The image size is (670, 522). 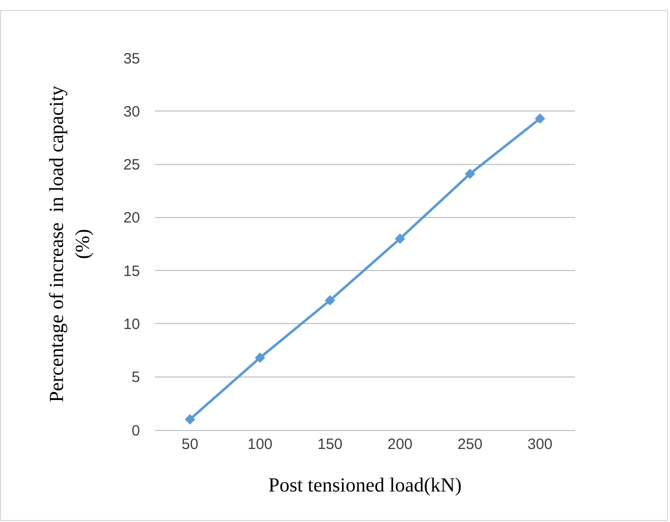 What do you see at coordinates (330, 444) in the screenshot?
I see `x-tick-label: 150` at bounding box center [330, 444].